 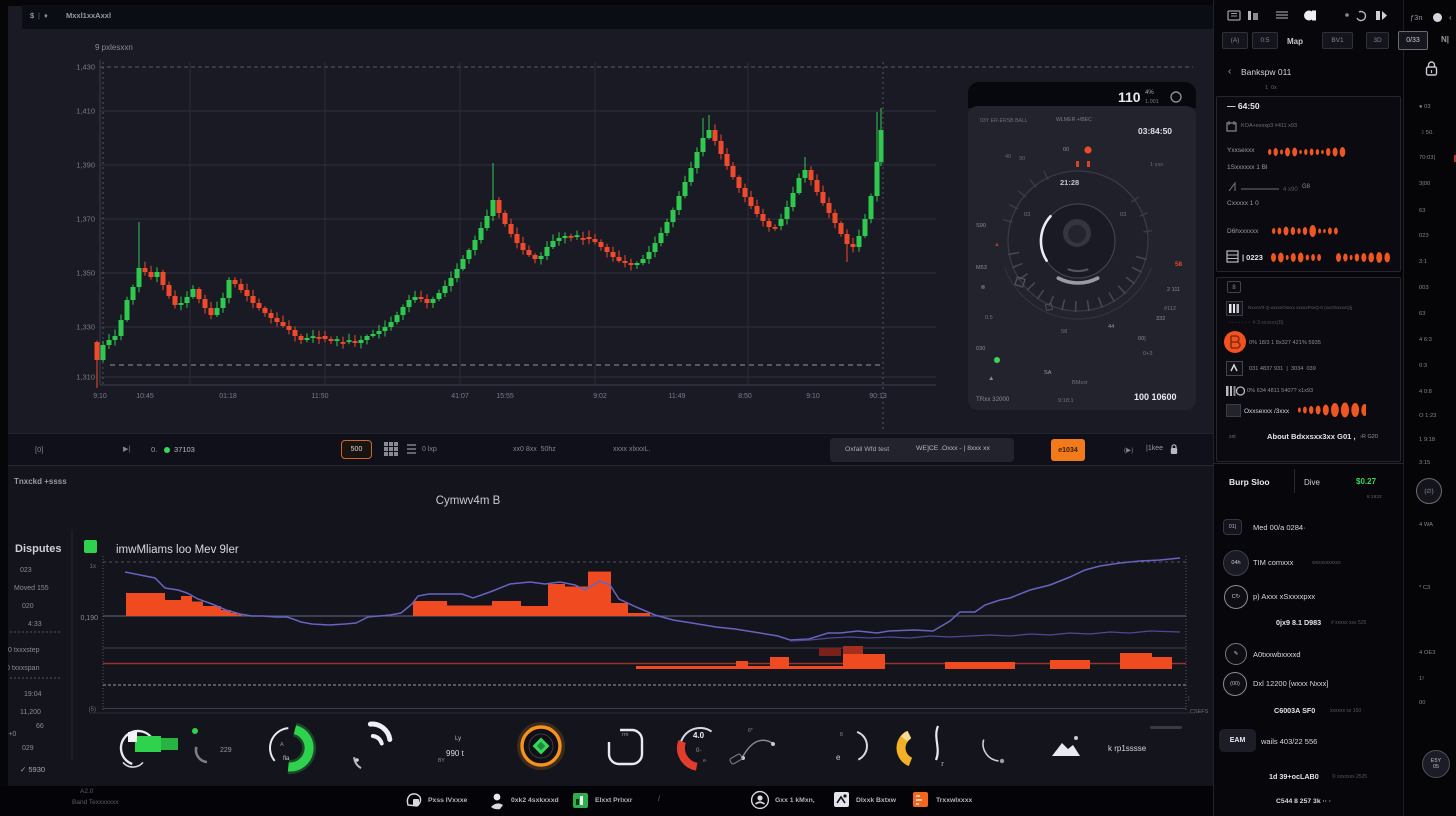 I want to click on svg-text: Disputes, so click(x=38, y=549).